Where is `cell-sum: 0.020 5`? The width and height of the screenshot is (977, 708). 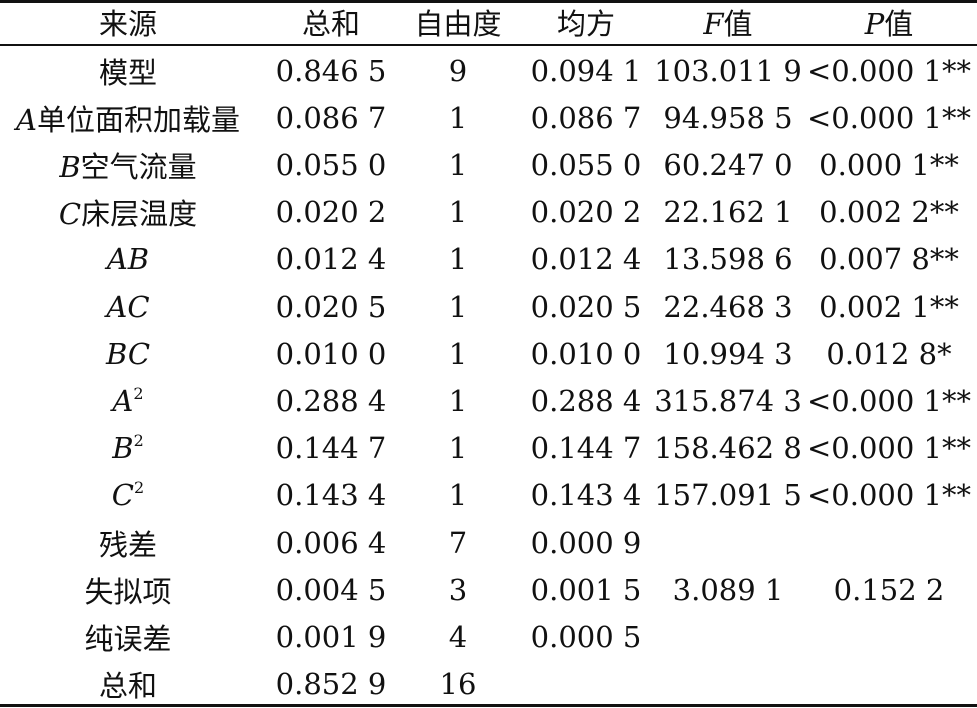
cell-sum: 0.020 5 is located at coordinates (331, 306).